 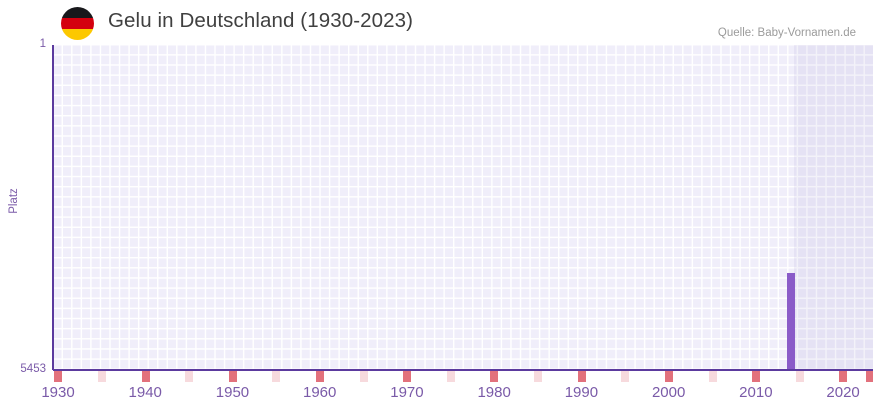 I want to click on x-minor-tick-2023, so click(x=869, y=376).